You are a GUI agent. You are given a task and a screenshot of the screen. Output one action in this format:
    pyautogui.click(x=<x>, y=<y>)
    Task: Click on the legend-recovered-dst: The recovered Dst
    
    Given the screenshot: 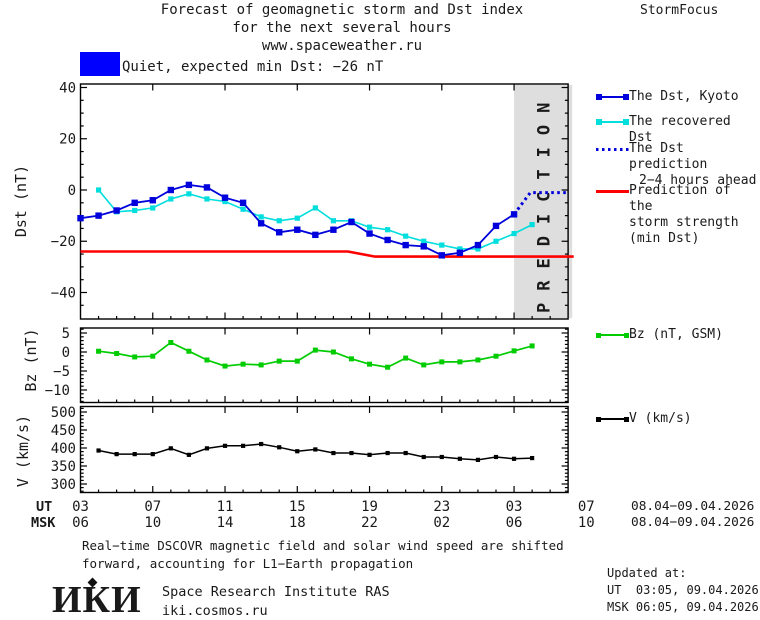 What is the action you would take?
    pyautogui.click(x=678, y=130)
    